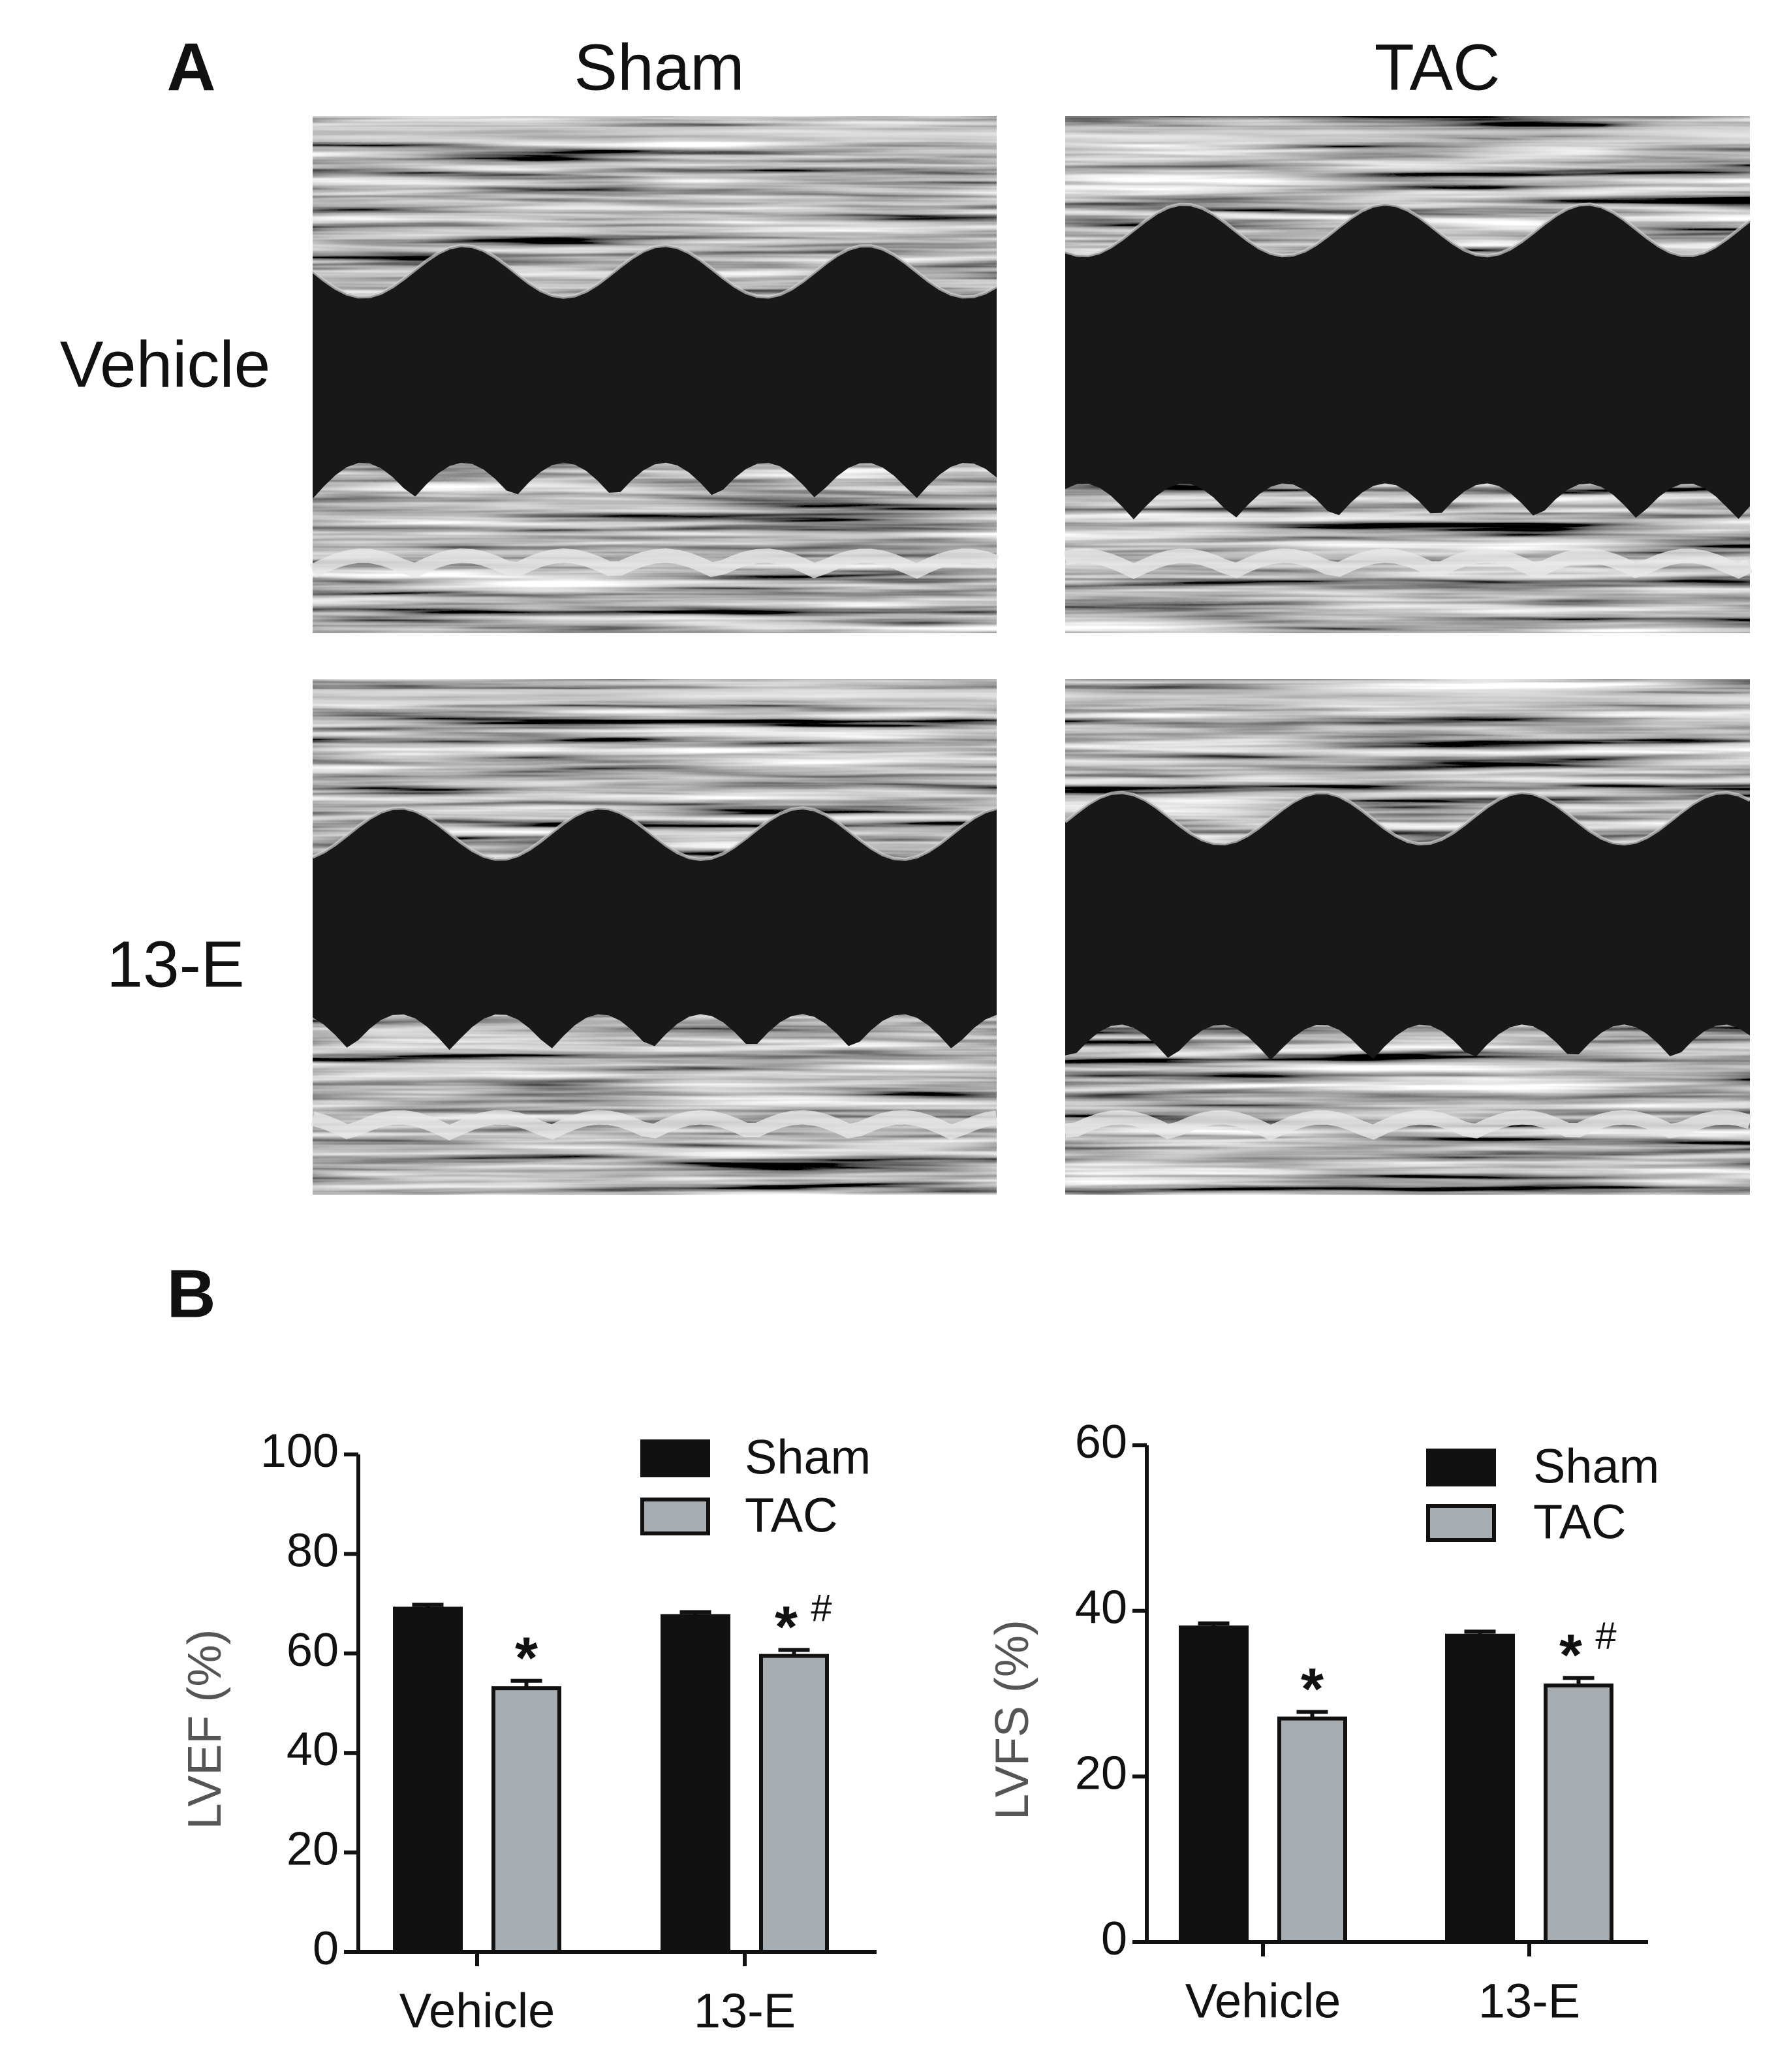 This screenshot has height=2072, width=1791. I want to click on y-tick-label: 80, so click(313, 1551).